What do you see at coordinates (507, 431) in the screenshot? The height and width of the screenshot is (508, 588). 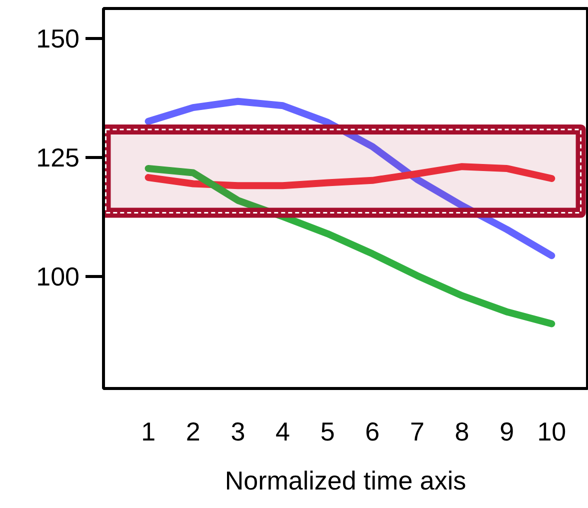 I see `x-tick-label: 9` at bounding box center [507, 431].